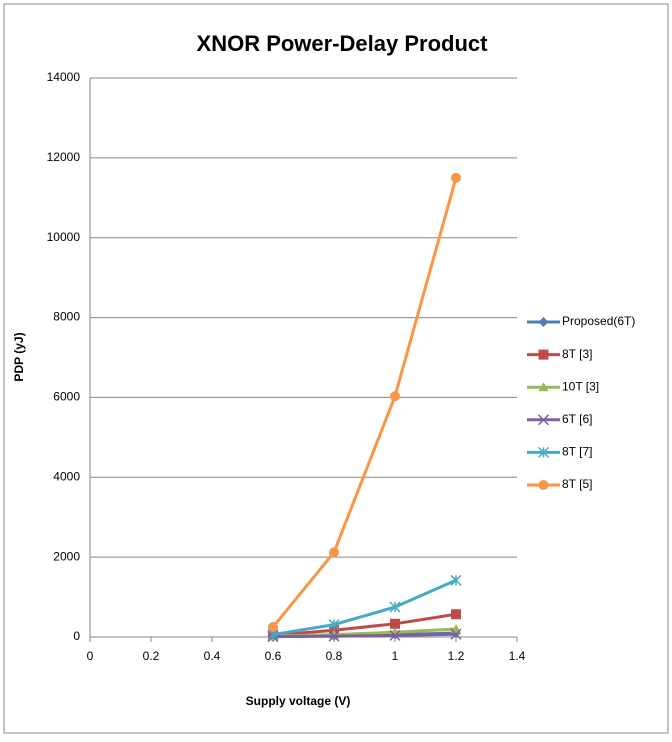  What do you see at coordinates (577, 354) in the screenshot?
I see `legend-label: 8T [3]` at bounding box center [577, 354].